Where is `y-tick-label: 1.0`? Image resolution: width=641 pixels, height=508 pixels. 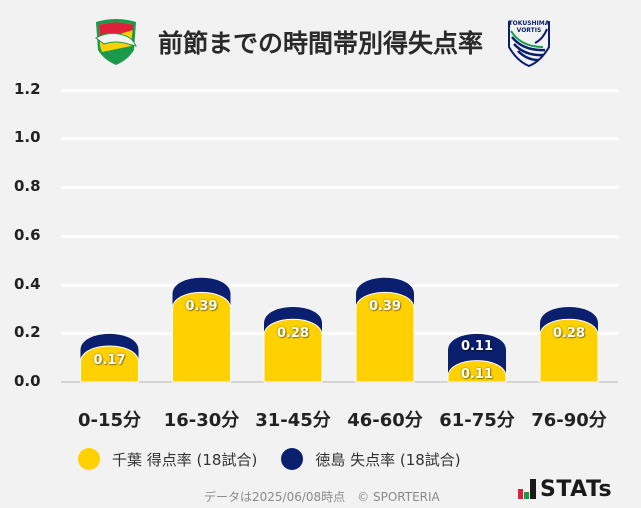 y-tick-label: 1.0 is located at coordinates (27, 137).